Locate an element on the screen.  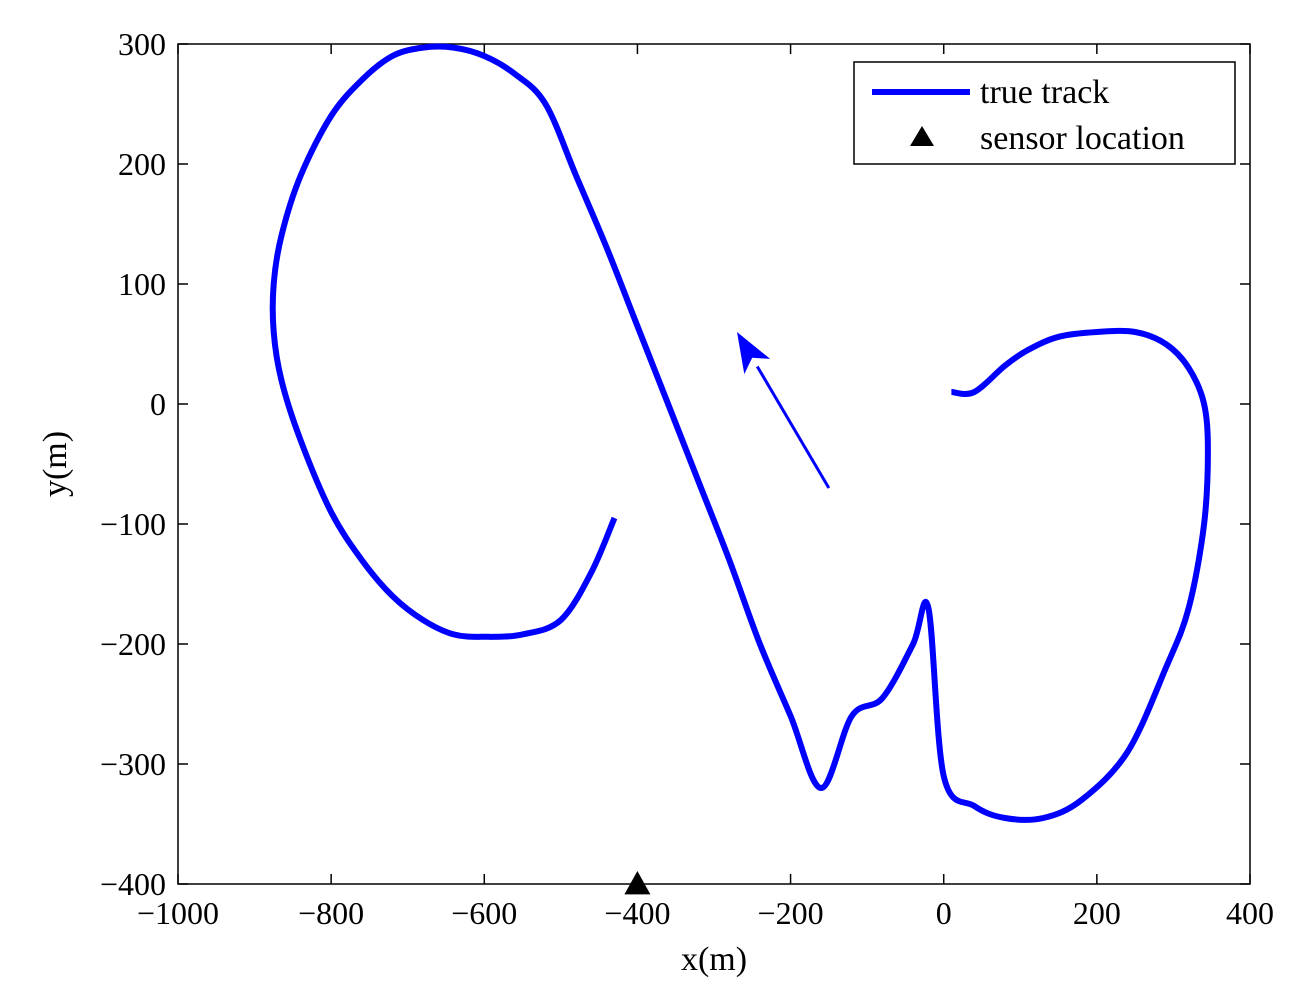
x-tick-label: 400 is located at coordinates (1250, 913).